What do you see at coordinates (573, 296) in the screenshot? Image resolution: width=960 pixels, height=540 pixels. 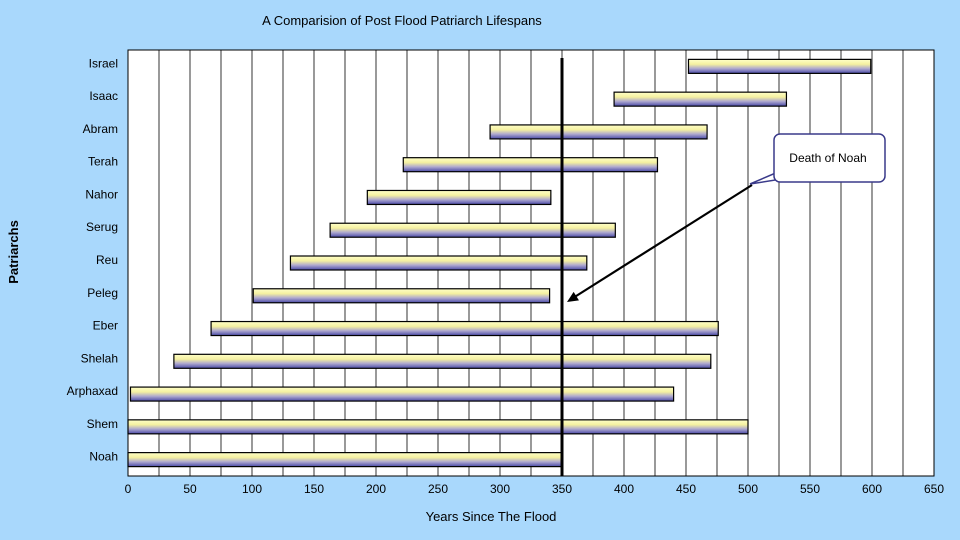 I see `callout-arrowhead` at bounding box center [573, 296].